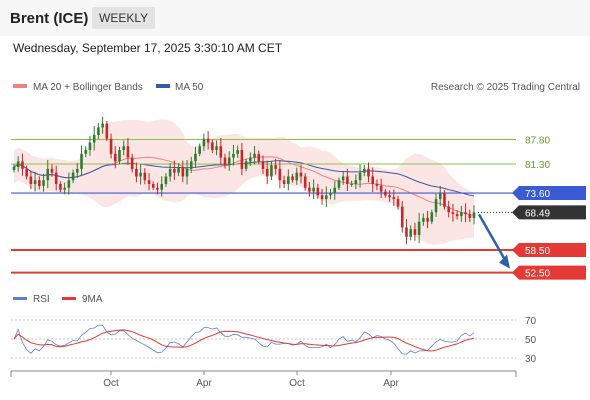 The height and width of the screenshot is (400, 590). I want to click on research-credit: Research © 2025 Trading Central, so click(505, 87).